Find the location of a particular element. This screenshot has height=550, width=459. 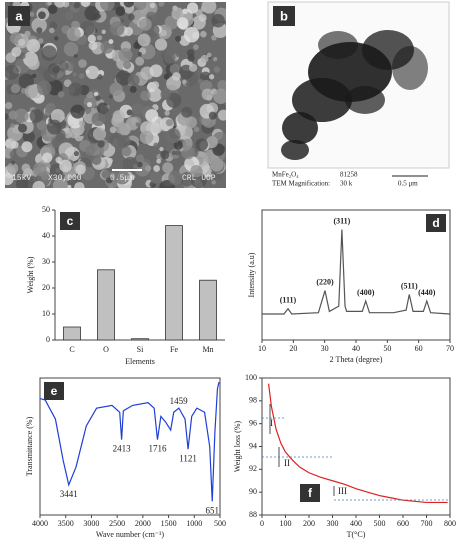

x-tick-label: 800 is located at coordinates (450, 523).